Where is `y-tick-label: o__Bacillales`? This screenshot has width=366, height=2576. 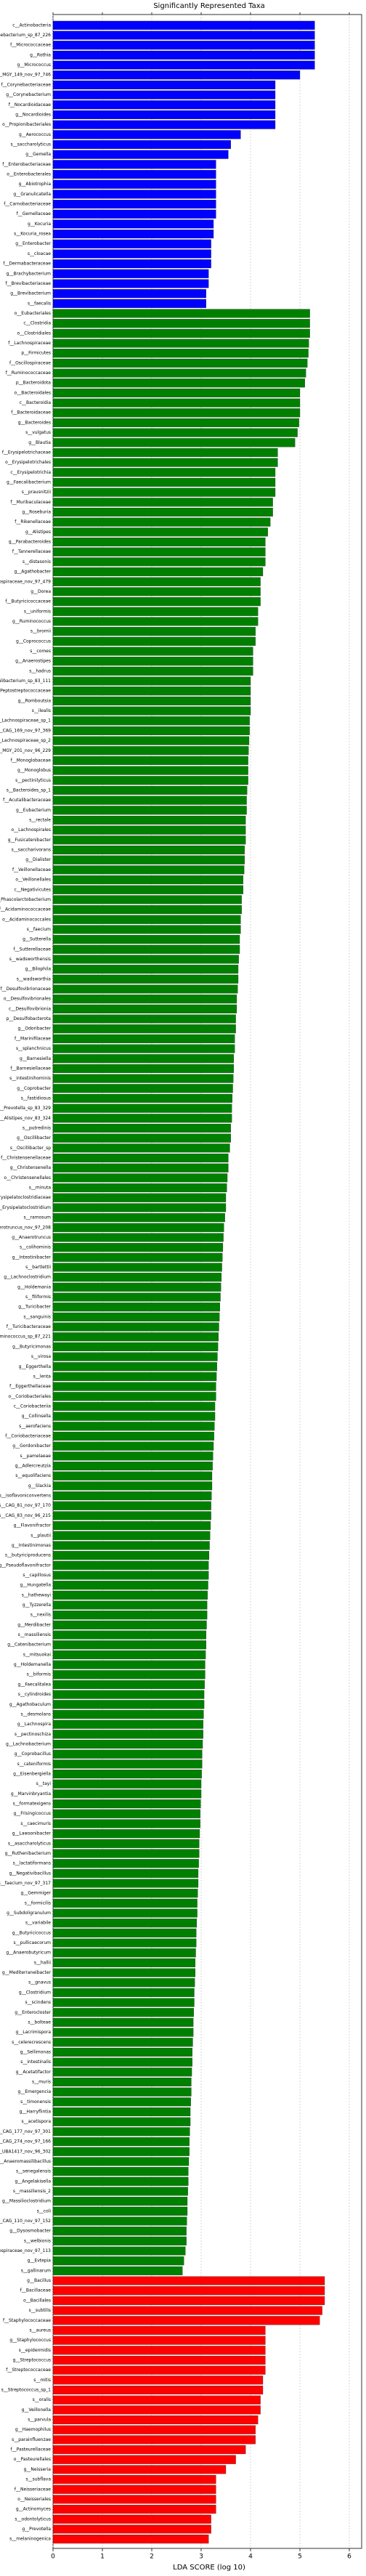
y-tick-label: o__Bacillales is located at coordinates (37, 2300).